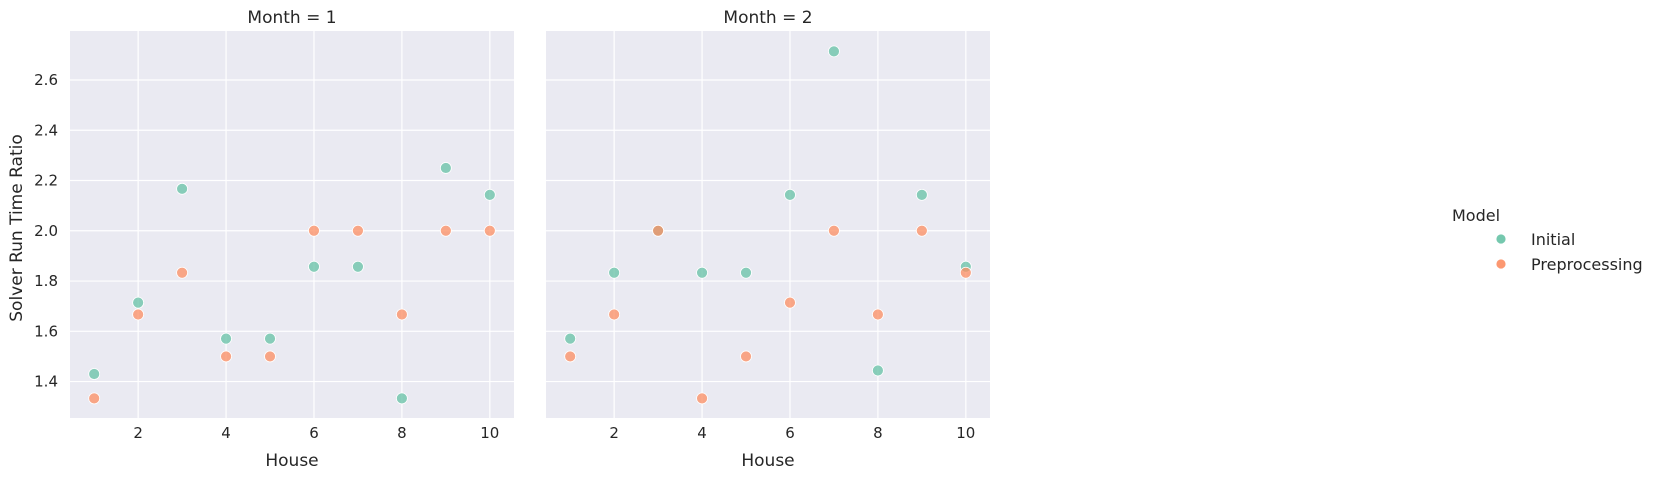  I want to click on series-initial, so click(292, 283).